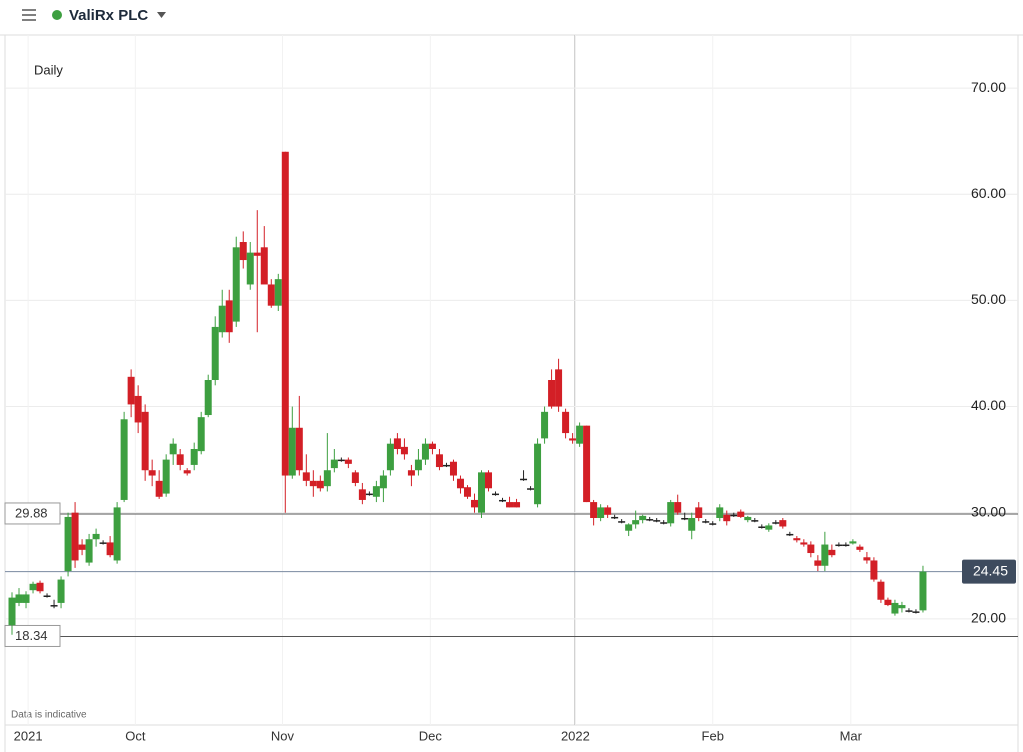  Describe the element at coordinates (988, 87) in the screenshot. I see `y-tick-label: 70.00` at that location.